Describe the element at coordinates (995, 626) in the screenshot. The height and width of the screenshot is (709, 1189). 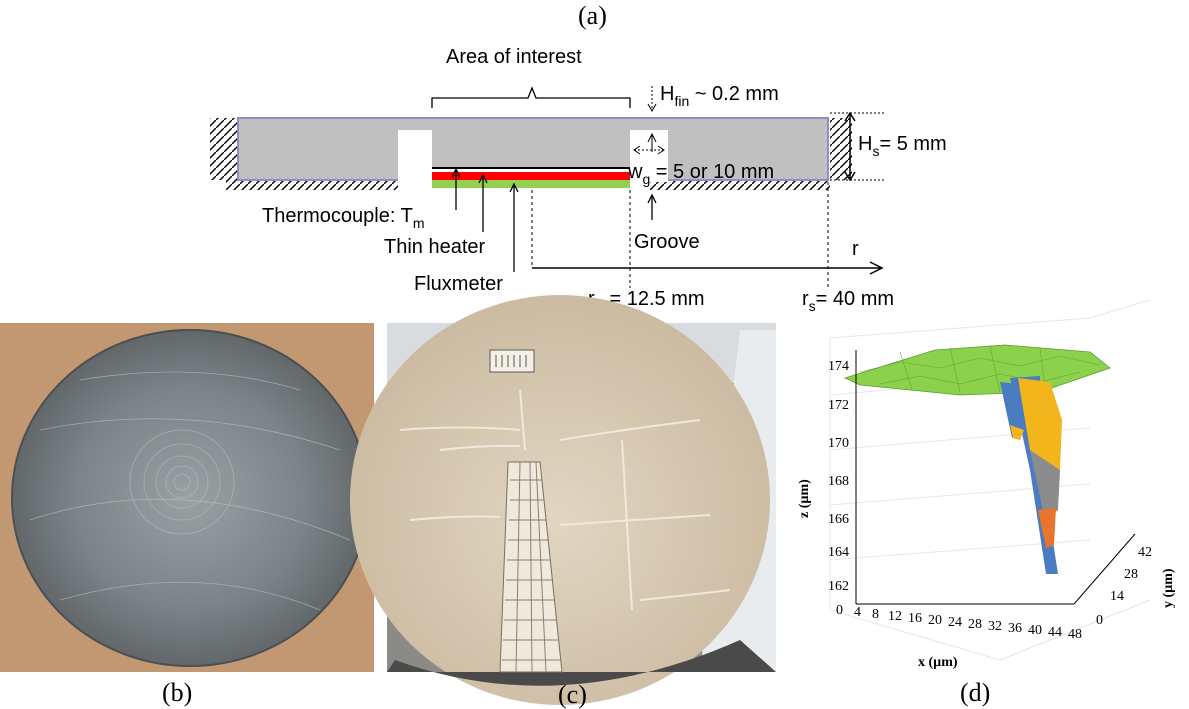
I see `x-tick: 32` at that location.